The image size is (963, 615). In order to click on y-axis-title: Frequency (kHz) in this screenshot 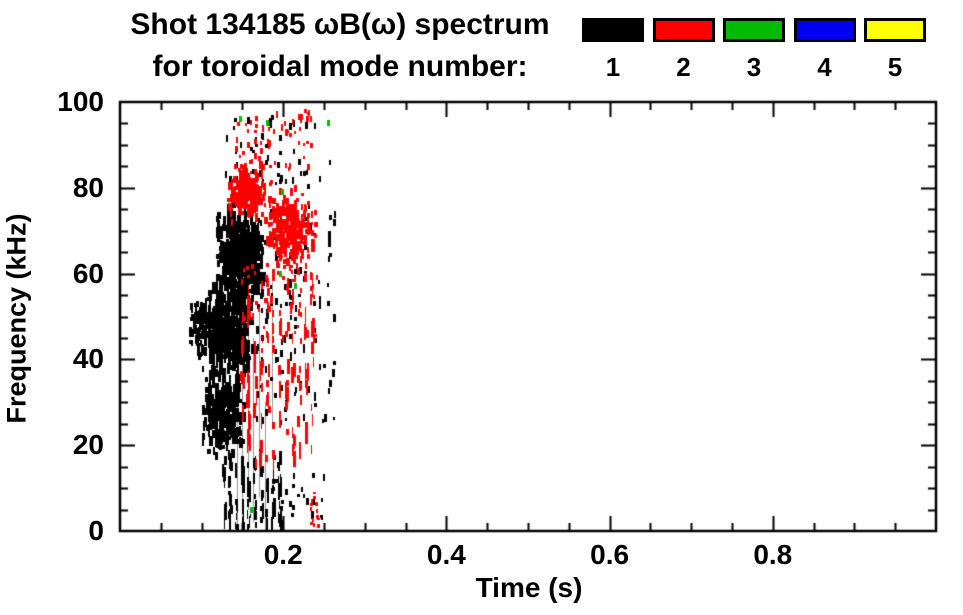, I will do `click(16, 318)`.